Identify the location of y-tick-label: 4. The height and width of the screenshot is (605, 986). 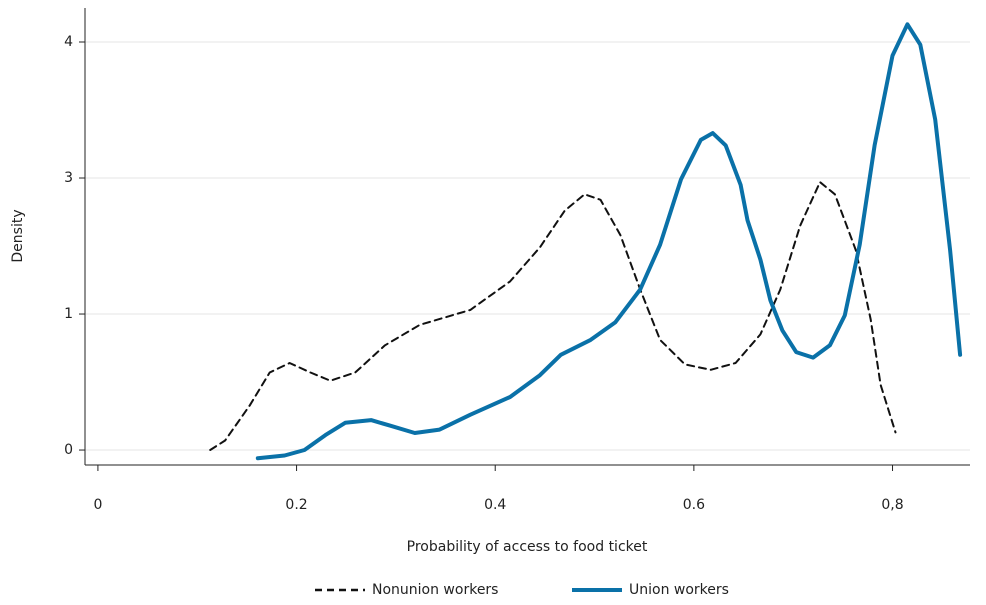
(68, 42).